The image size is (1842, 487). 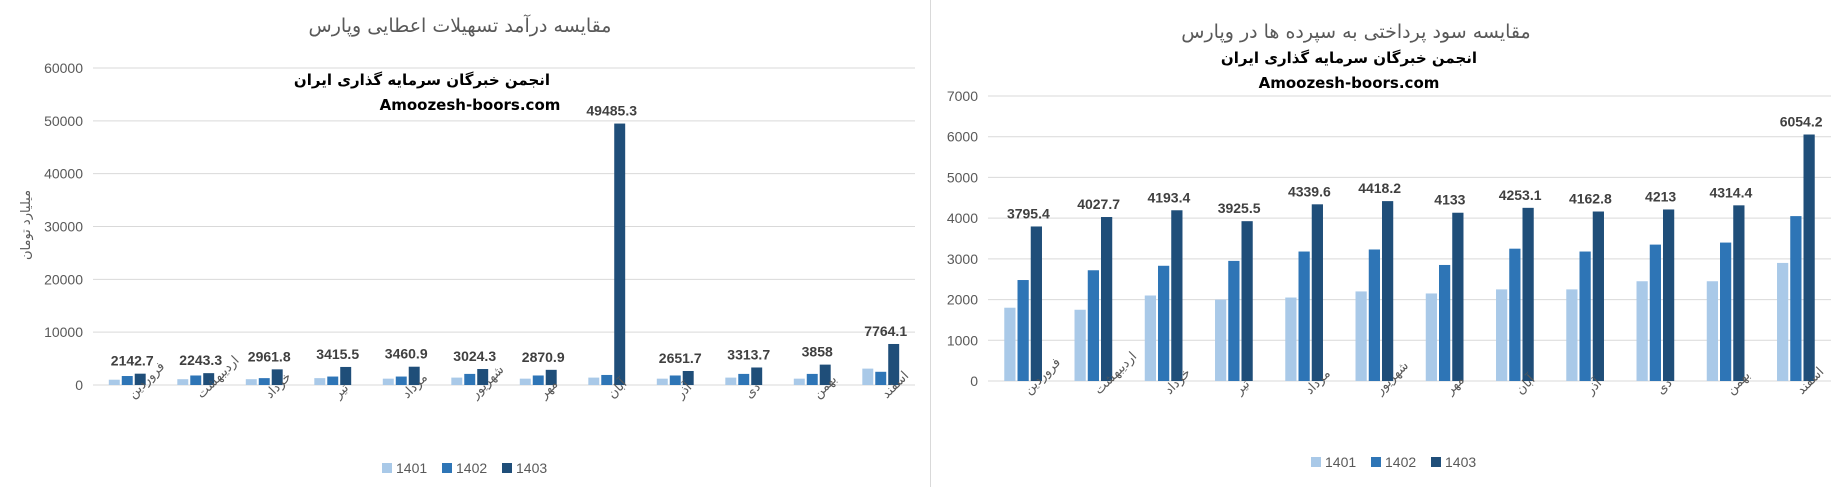 What do you see at coordinates (962, 300) in the screenshot?
I see `y-tick-label: 2000` at bounding box center [962, 300].